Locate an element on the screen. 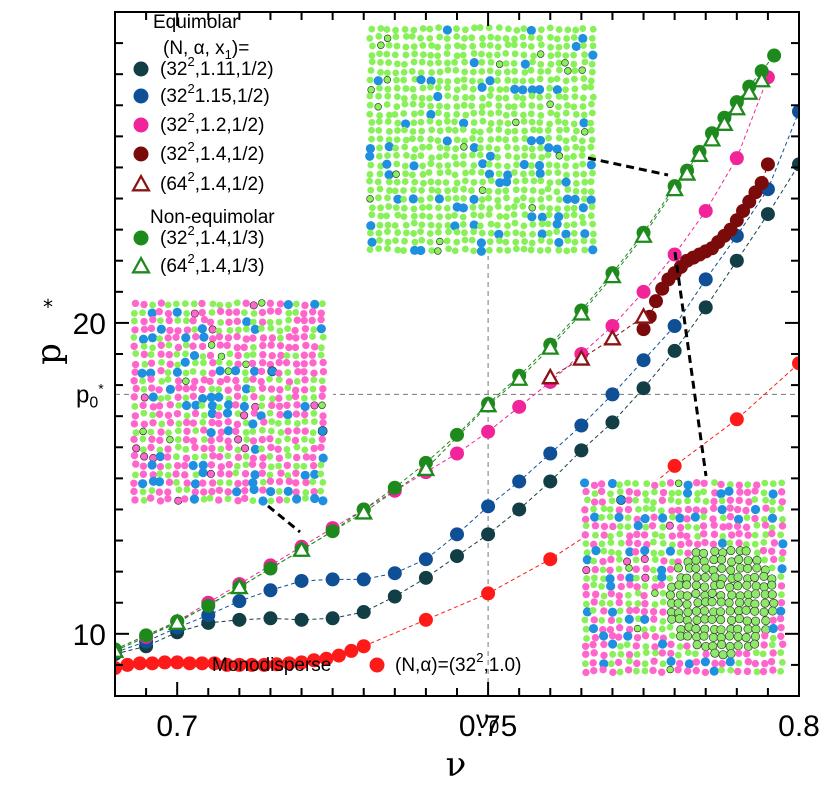  x-tick-labels: 0.7 0.75 0.8 is located at coordinates (488, 726).